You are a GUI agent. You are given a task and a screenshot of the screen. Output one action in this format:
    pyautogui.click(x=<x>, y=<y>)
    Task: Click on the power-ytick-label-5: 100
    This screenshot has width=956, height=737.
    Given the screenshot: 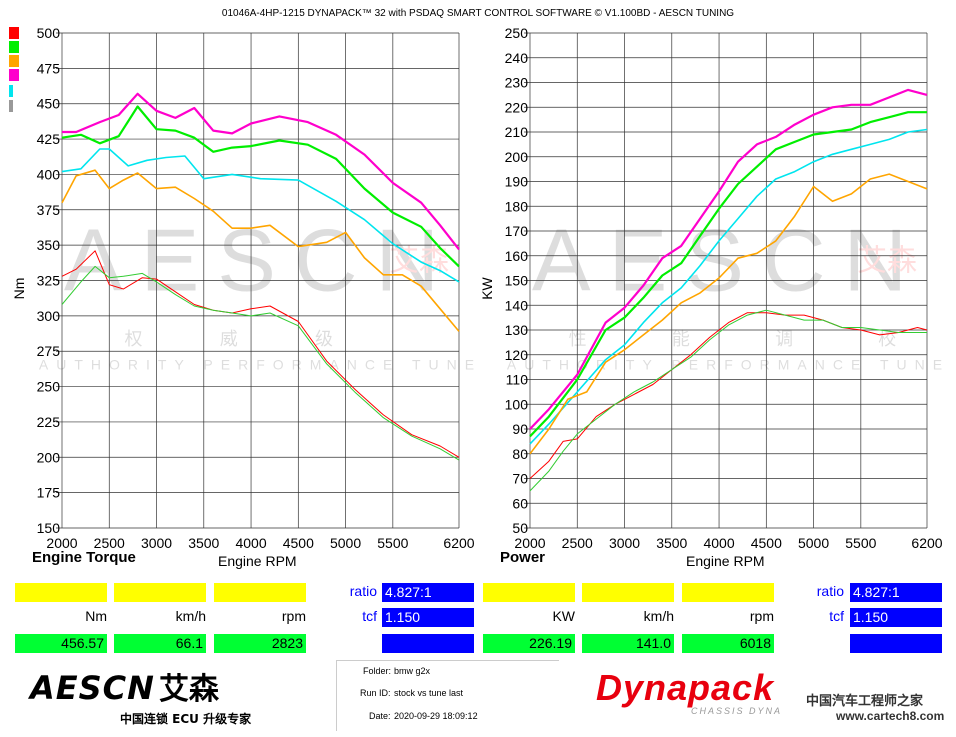 What is the action you would take?
    pyautogui.click(x=517, y=404)
    